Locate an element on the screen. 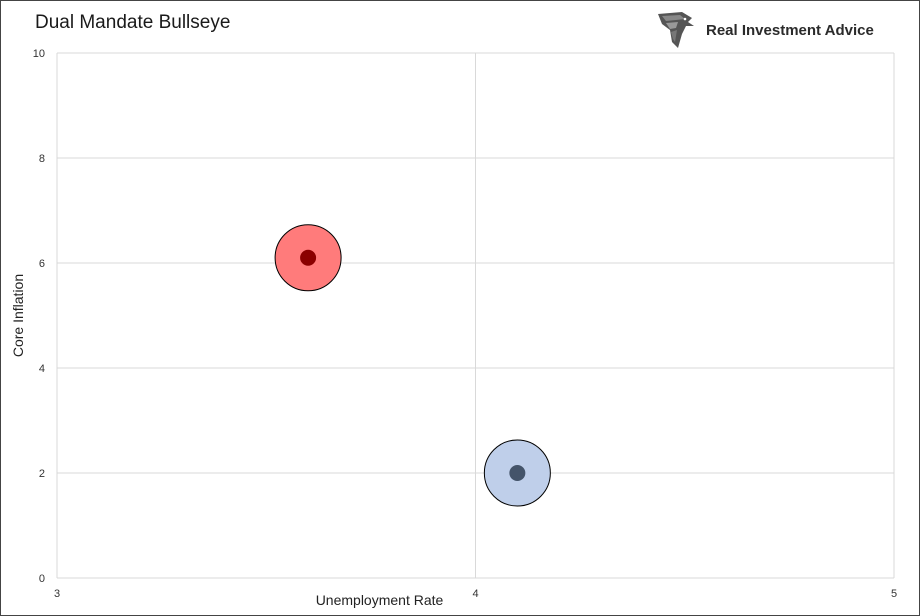  y-axis-title: Core Inflation is located at coordinates (18, 315).